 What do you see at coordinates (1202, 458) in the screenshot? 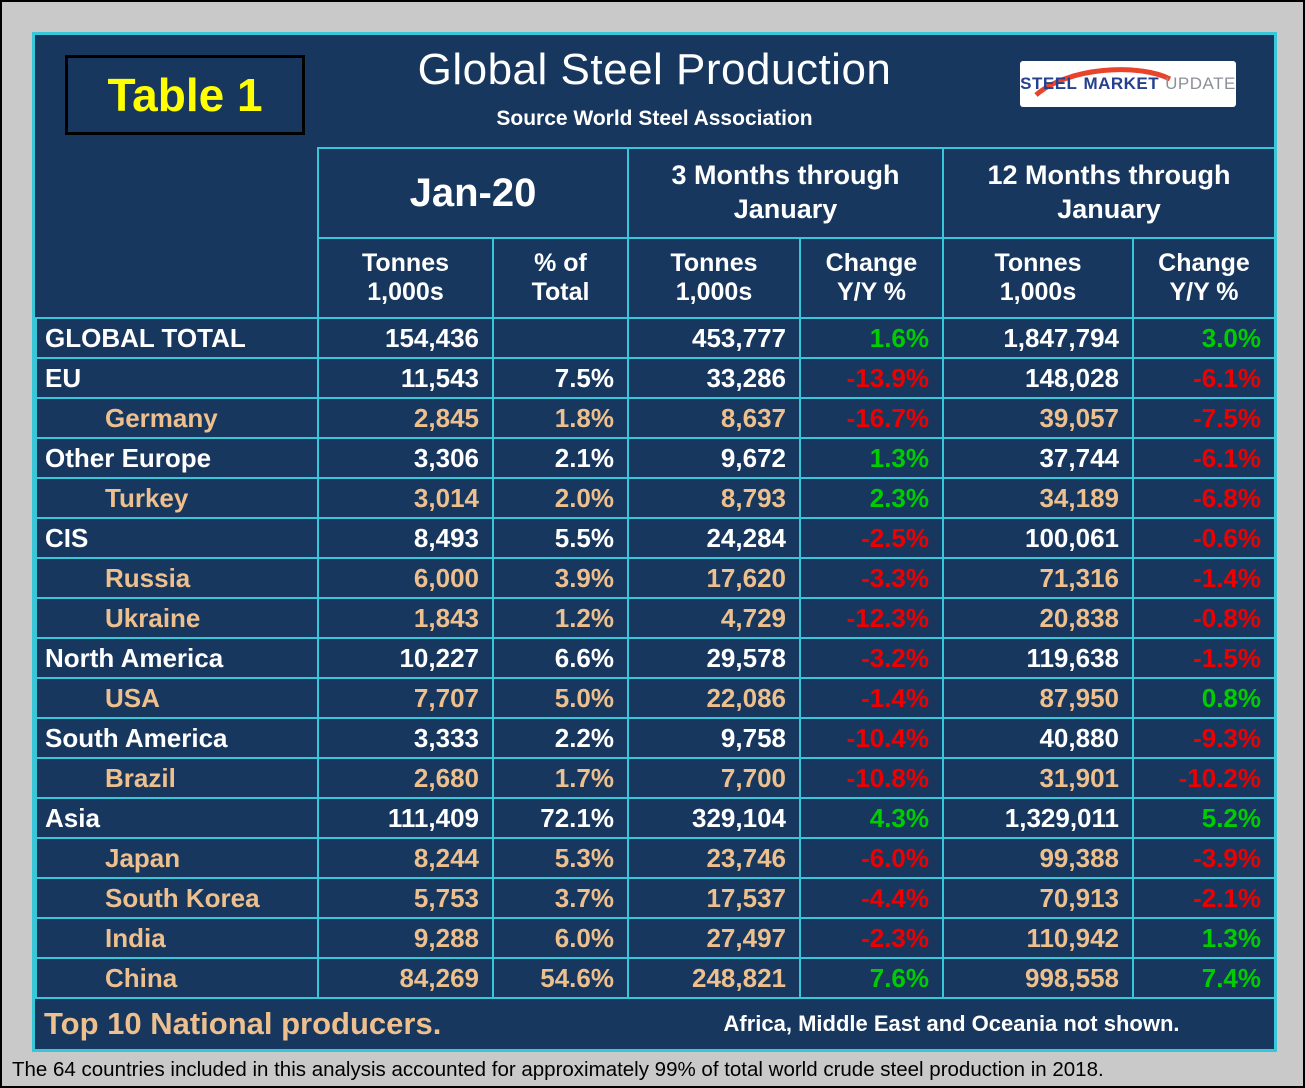
I see `cell-12m-change: -6.1%` at bounding box center [1202, 458].